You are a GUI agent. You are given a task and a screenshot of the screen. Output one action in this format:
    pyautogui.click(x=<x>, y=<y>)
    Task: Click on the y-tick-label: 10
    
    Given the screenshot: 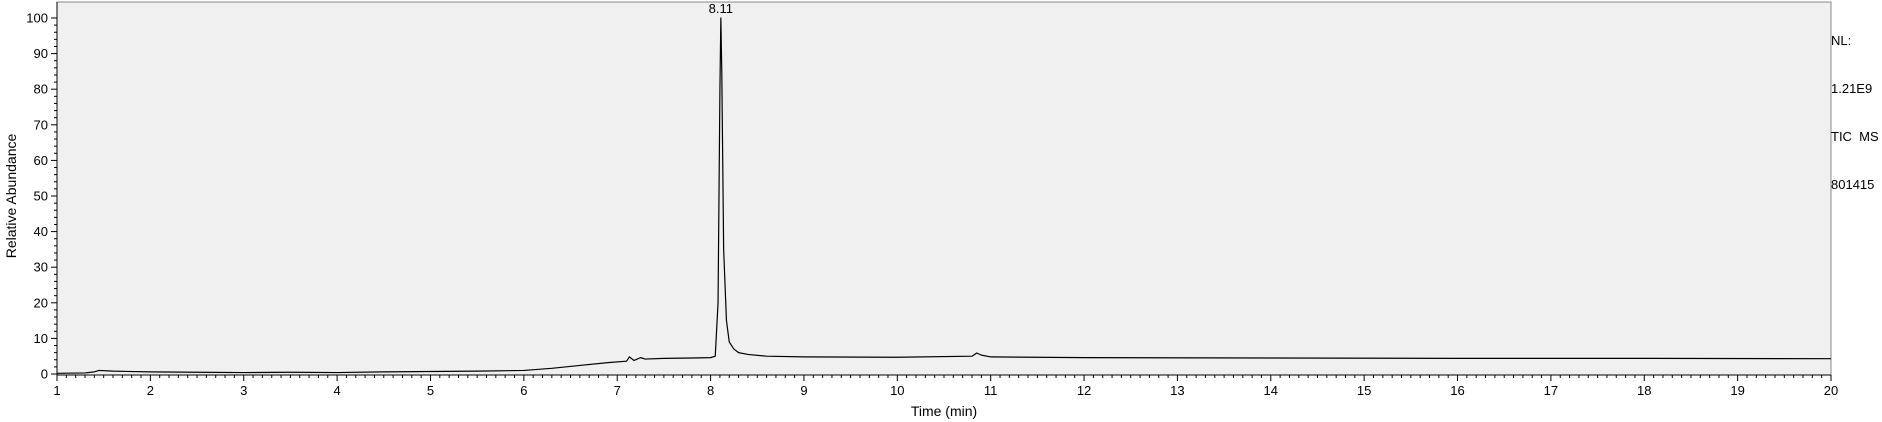 What is the action you would take?
    pyautogui.click(x=41, y=338)
    